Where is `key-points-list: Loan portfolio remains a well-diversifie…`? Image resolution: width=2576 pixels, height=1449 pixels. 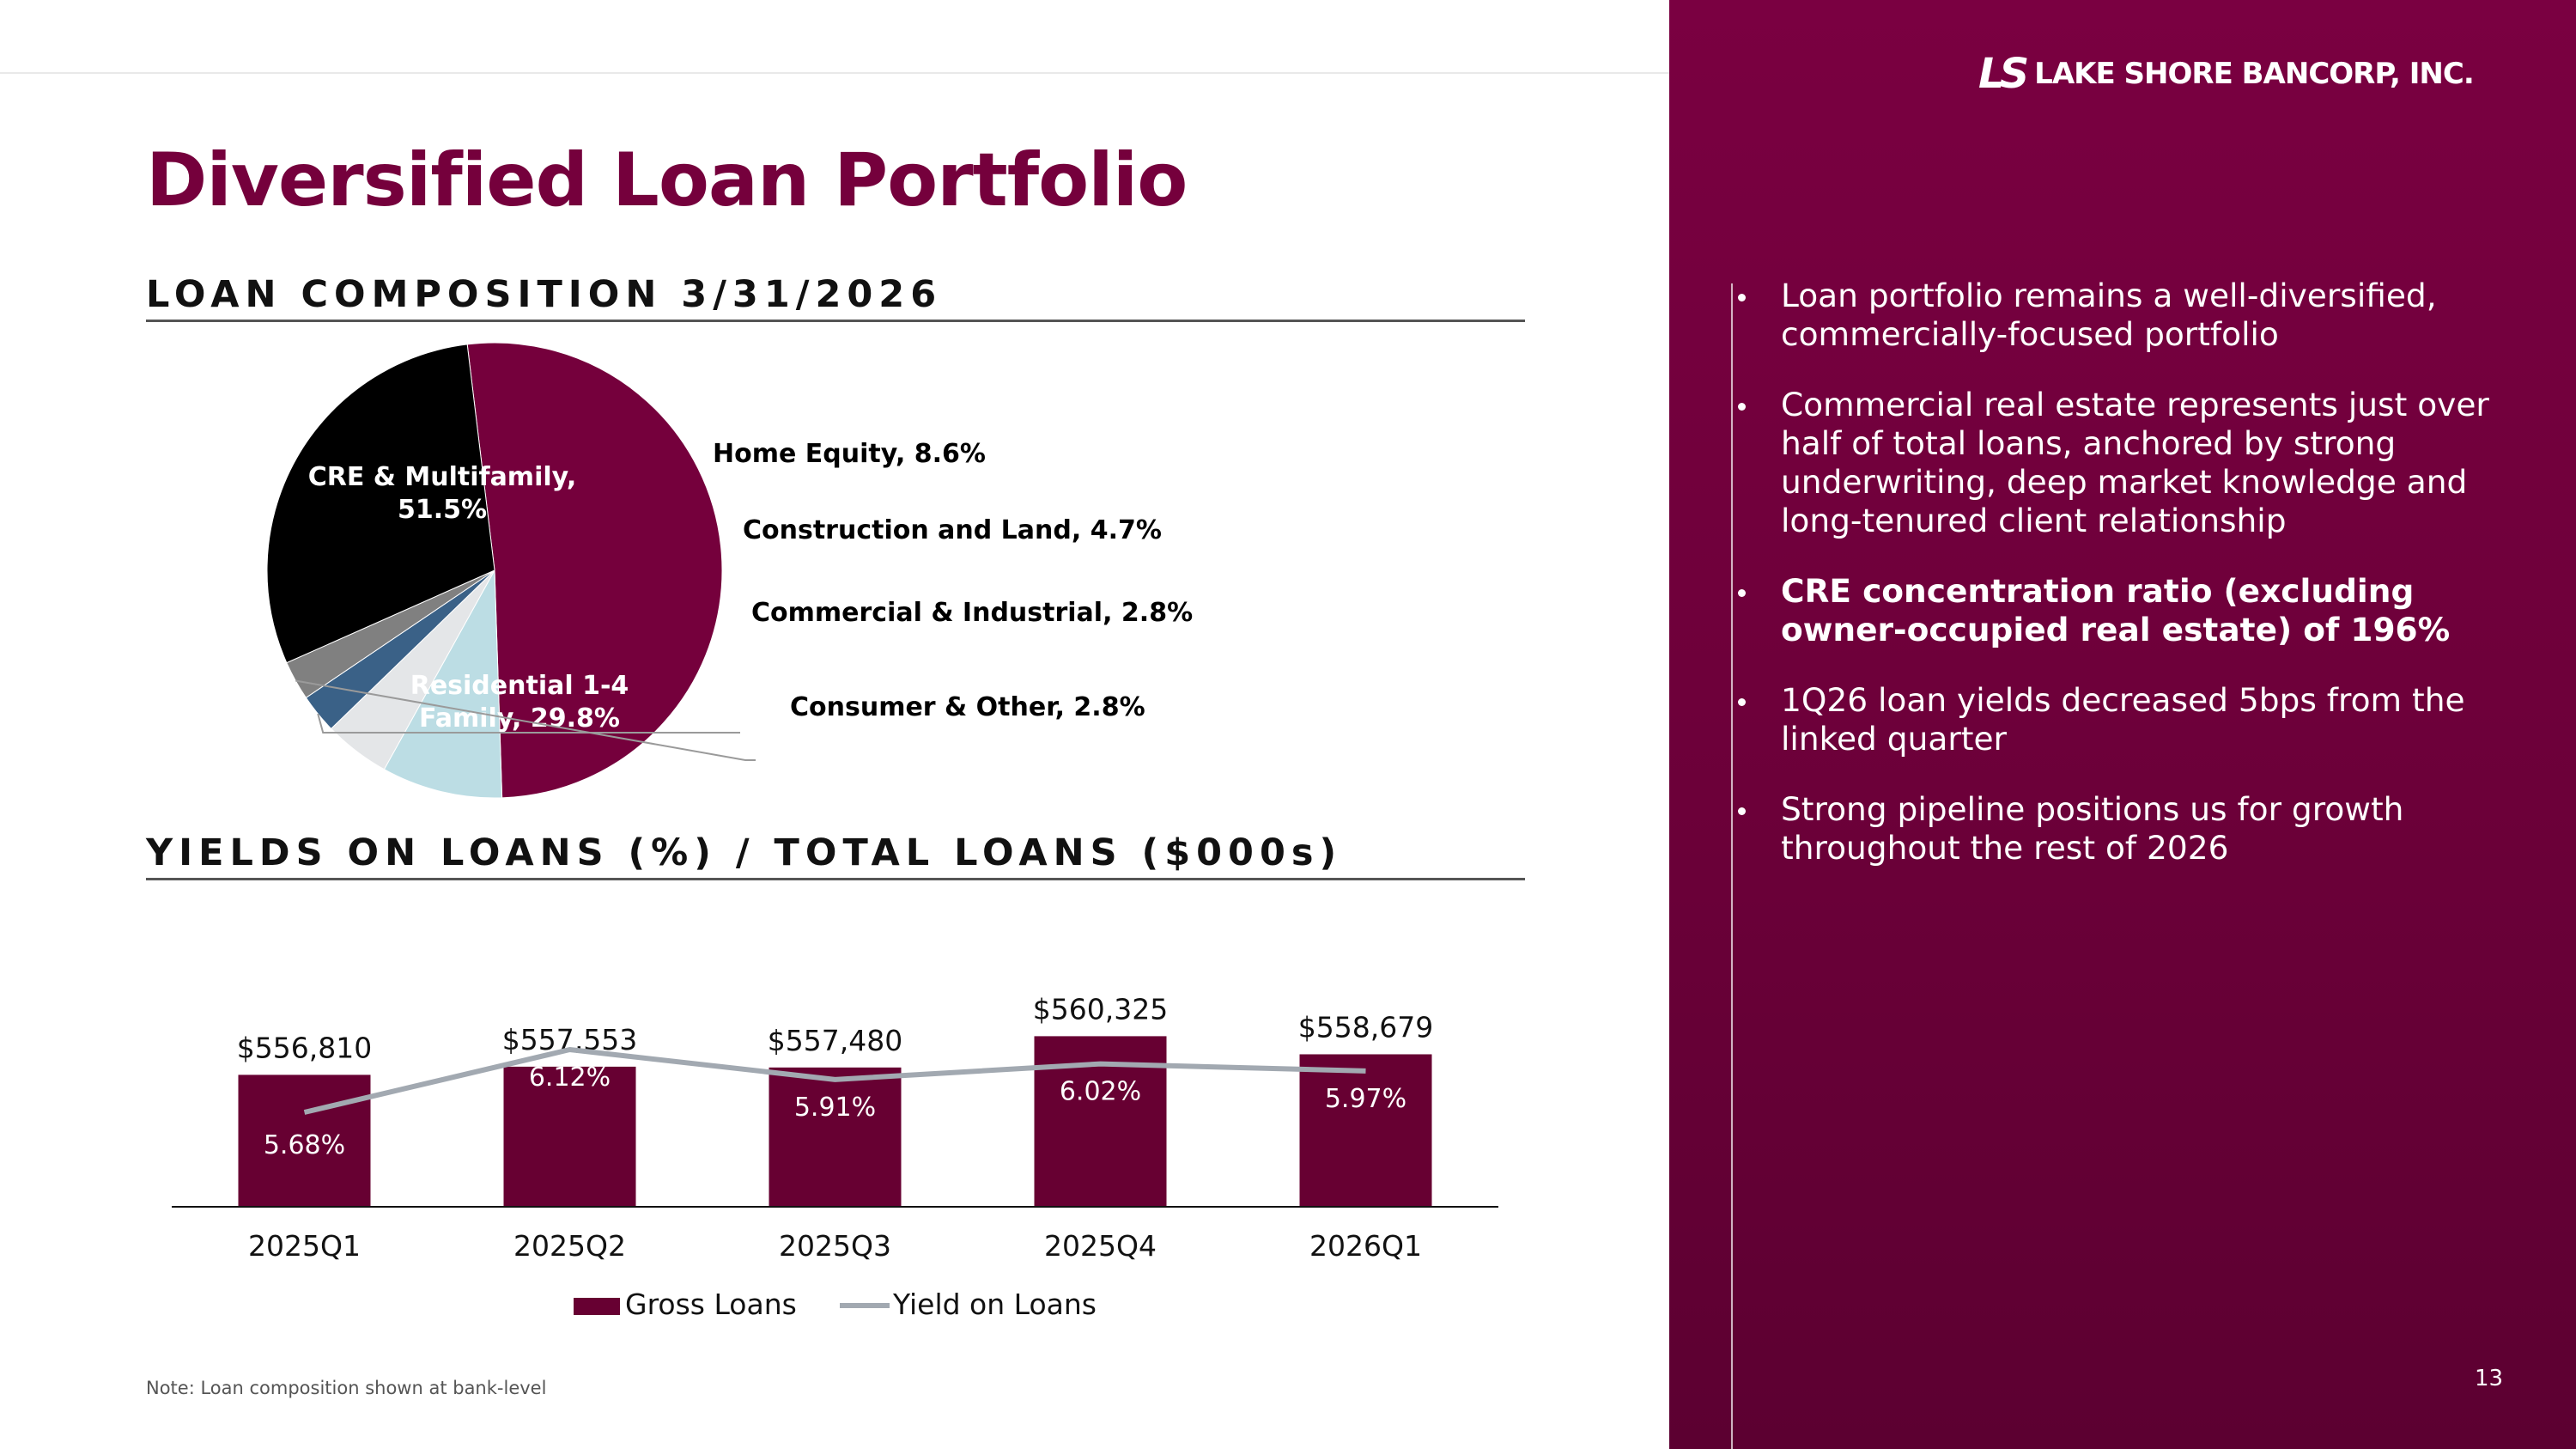
key-points-list: Loan portfolio remains a well-diversifie… is located at coordinates (2116, 588).